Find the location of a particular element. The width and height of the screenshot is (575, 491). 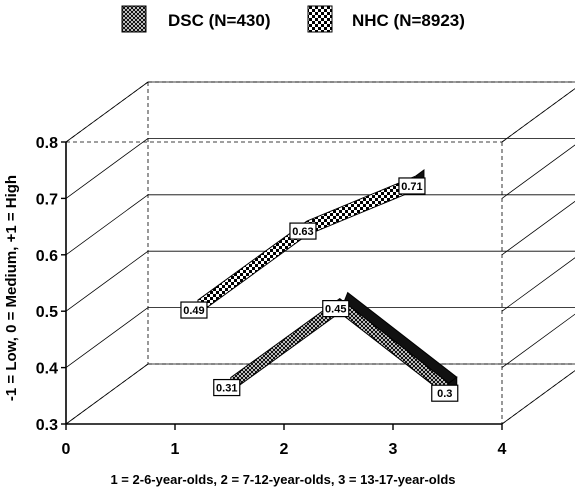

y-tick-label-5: 0.8 is located at coordinates (47, 143).